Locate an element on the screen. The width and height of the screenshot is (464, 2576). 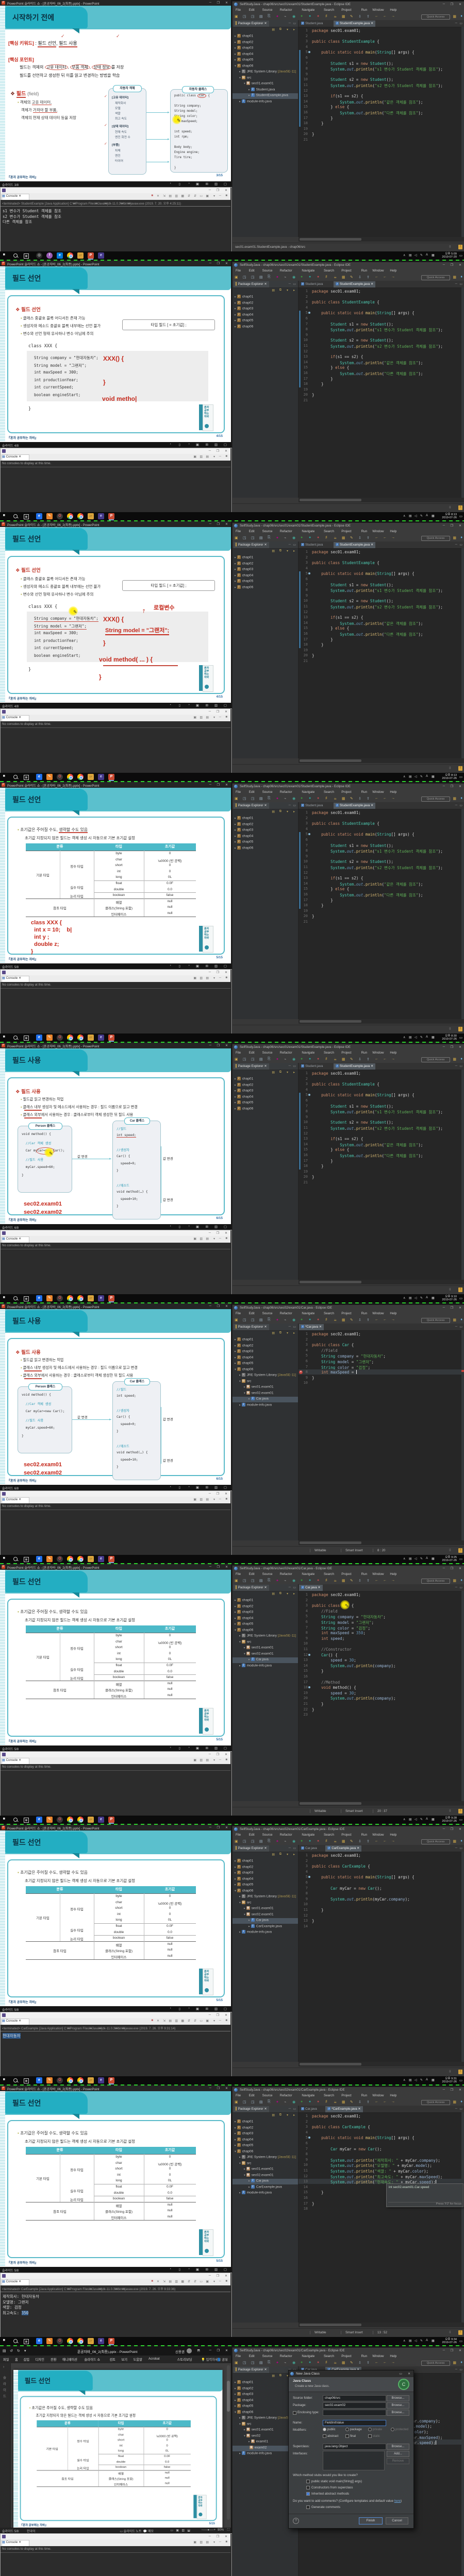
menu-window: Window is located at coordinates (378, 531).